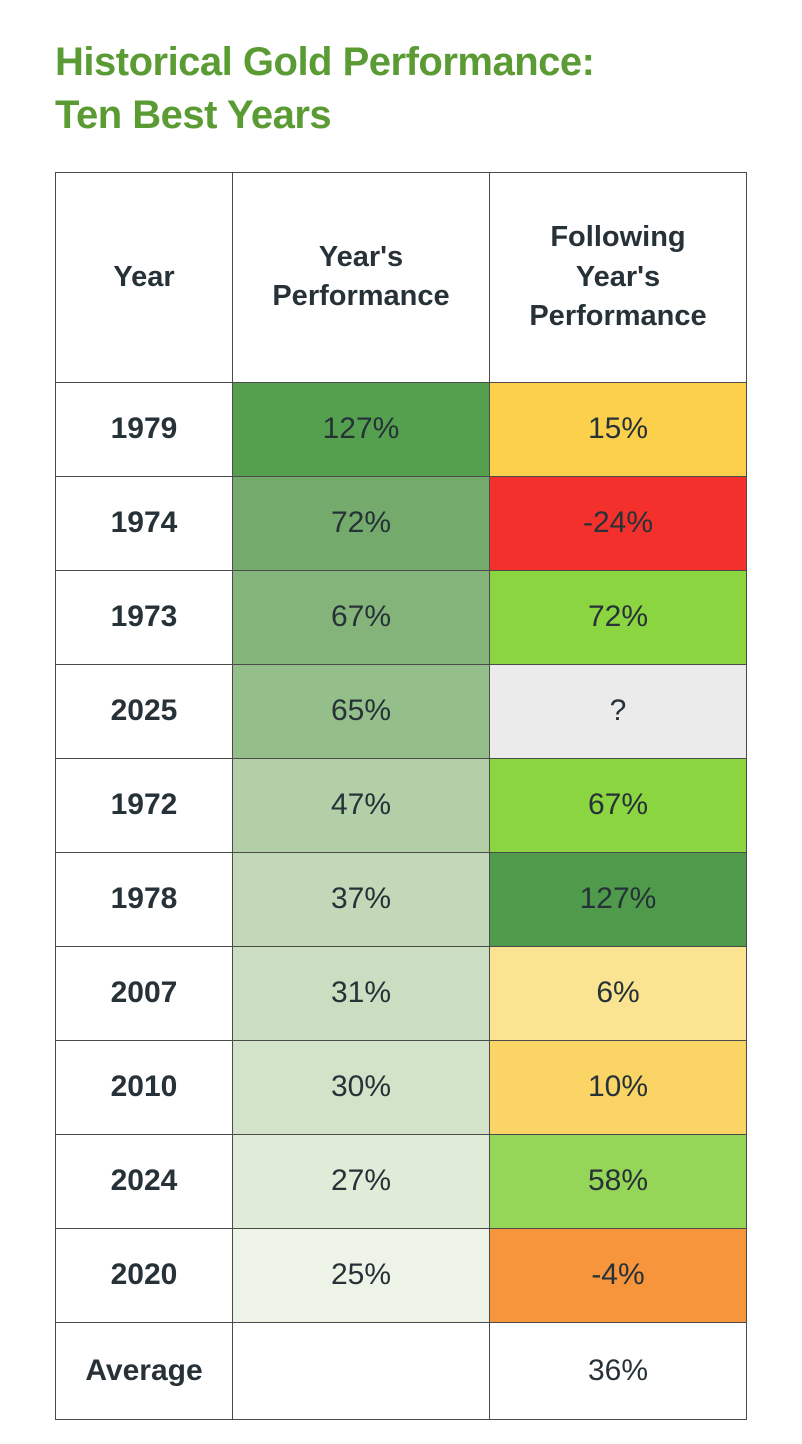  I want to click on following-performance-cell: 127%, so click(618, 899).